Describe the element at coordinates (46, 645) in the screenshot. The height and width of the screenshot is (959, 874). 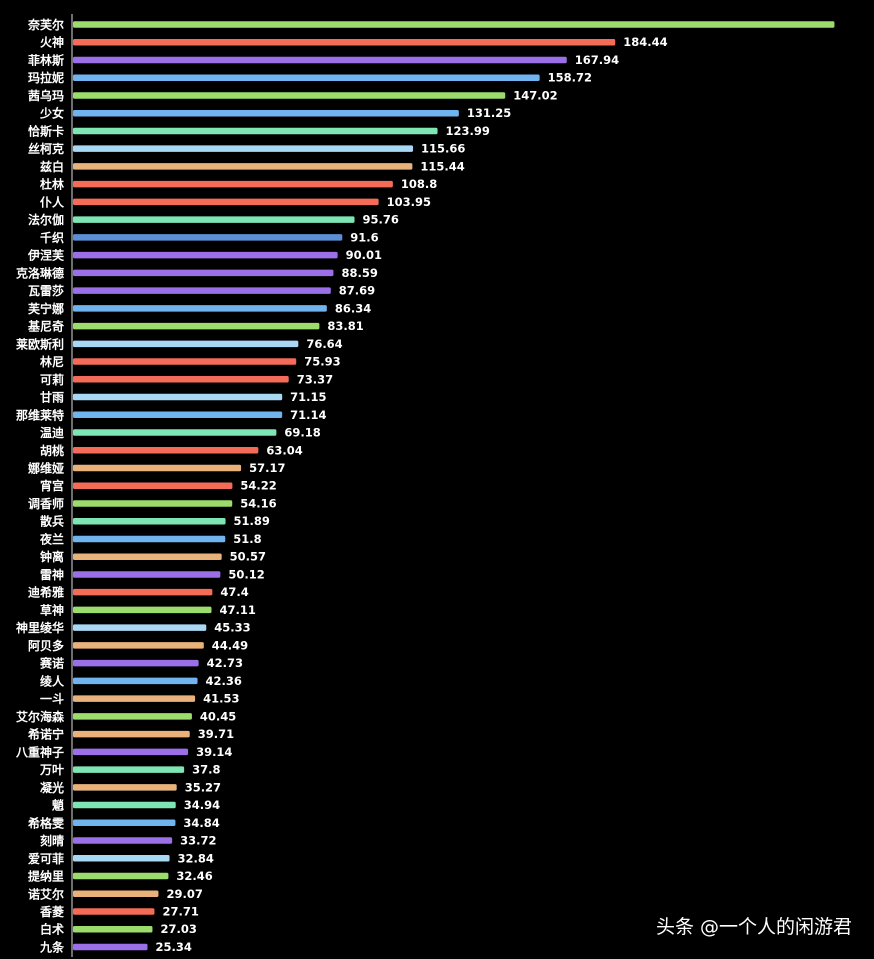
I see `category-label: 阿贝多` at that location.